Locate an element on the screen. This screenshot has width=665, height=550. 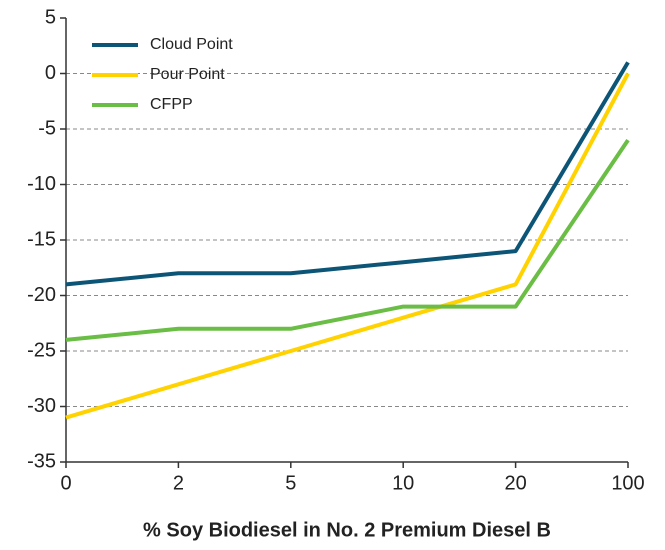
legend-label: CFPP is located at coordinates (171, 104).